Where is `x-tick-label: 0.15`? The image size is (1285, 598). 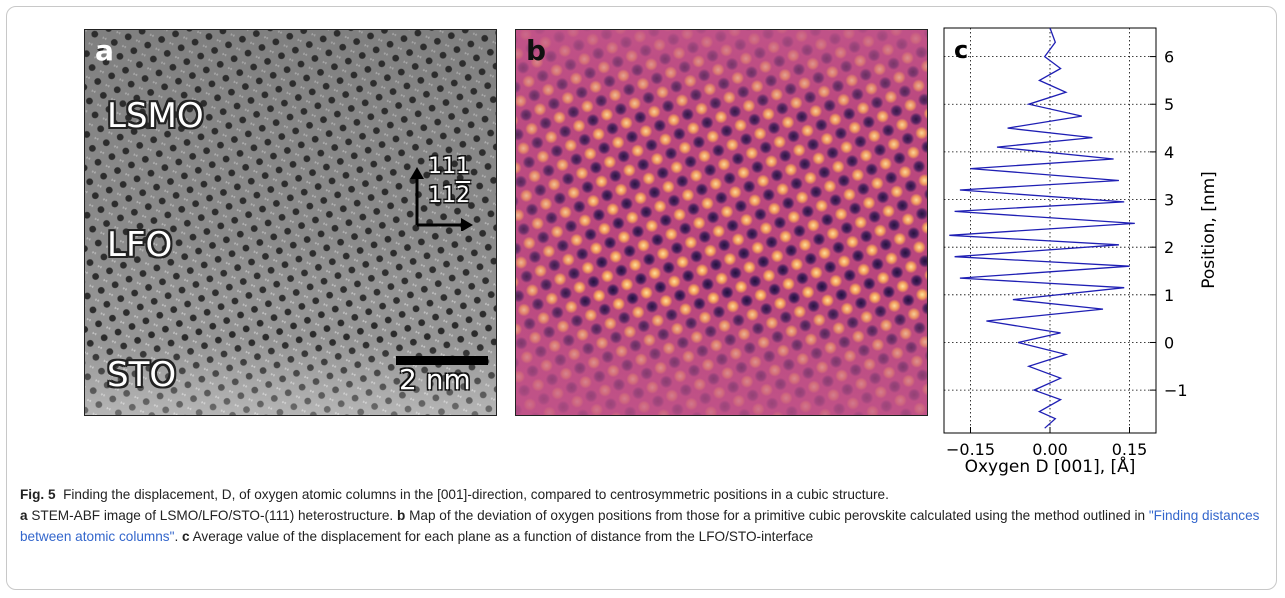
x-tick-label: 0.15 is located at coordinates (1130, 449).